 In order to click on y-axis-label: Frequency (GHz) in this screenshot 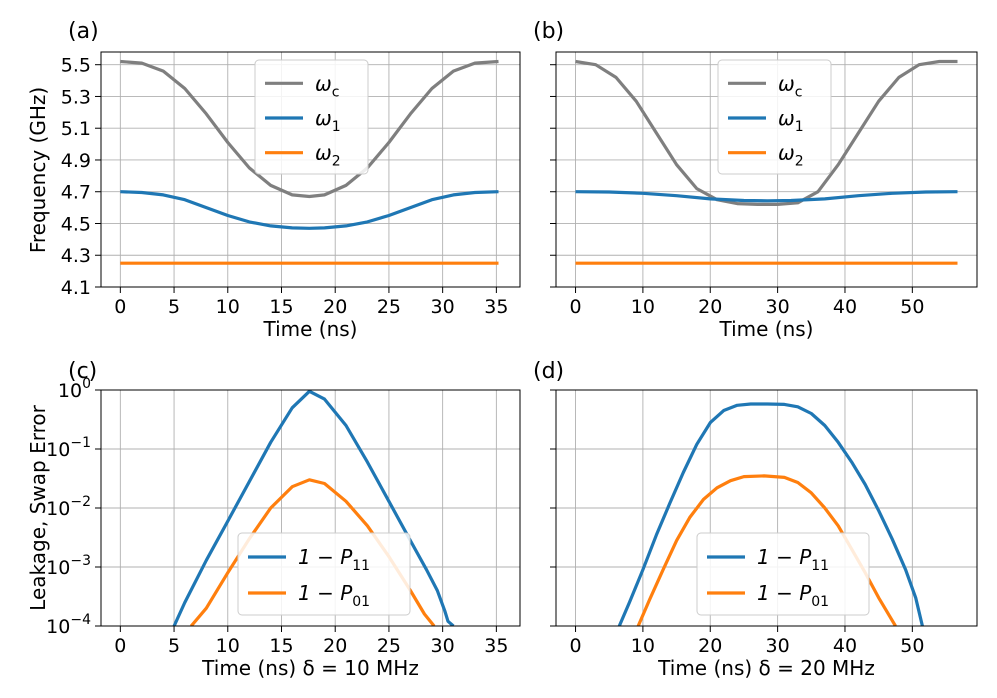, I will do `click(38, 170)`.